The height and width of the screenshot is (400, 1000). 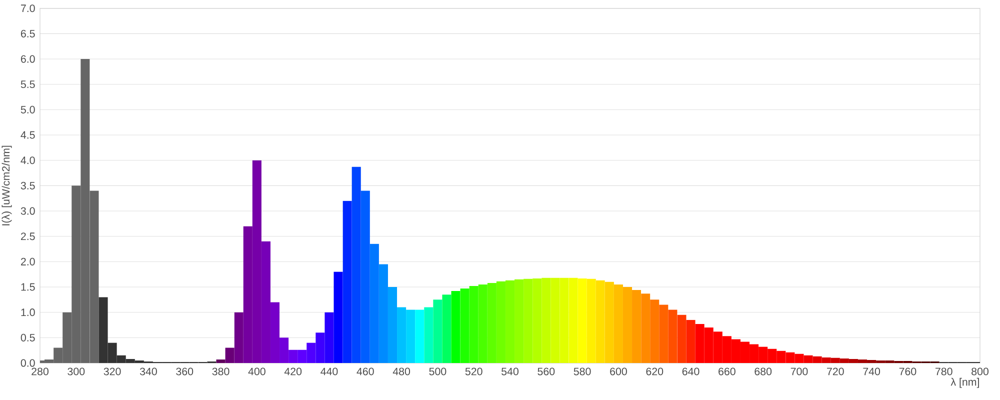 What do you see at coordinates (28, 262) in the screenshot?
I see `y-tick-label: 2.0` at bounding box center [28, 262].